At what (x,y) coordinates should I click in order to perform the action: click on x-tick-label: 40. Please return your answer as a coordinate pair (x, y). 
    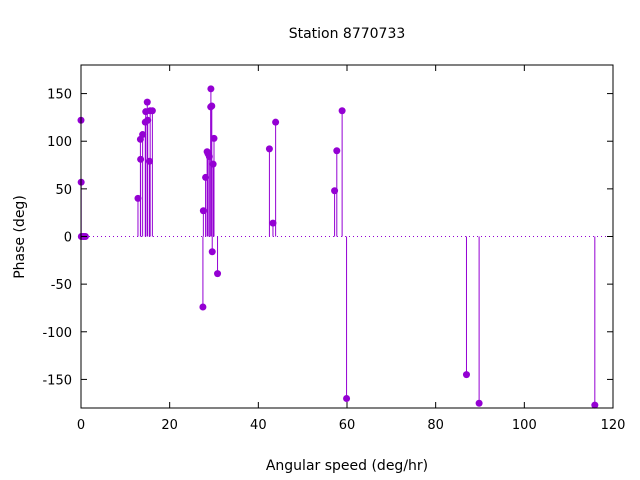
    Looking at the image, I should click on (258, 425).